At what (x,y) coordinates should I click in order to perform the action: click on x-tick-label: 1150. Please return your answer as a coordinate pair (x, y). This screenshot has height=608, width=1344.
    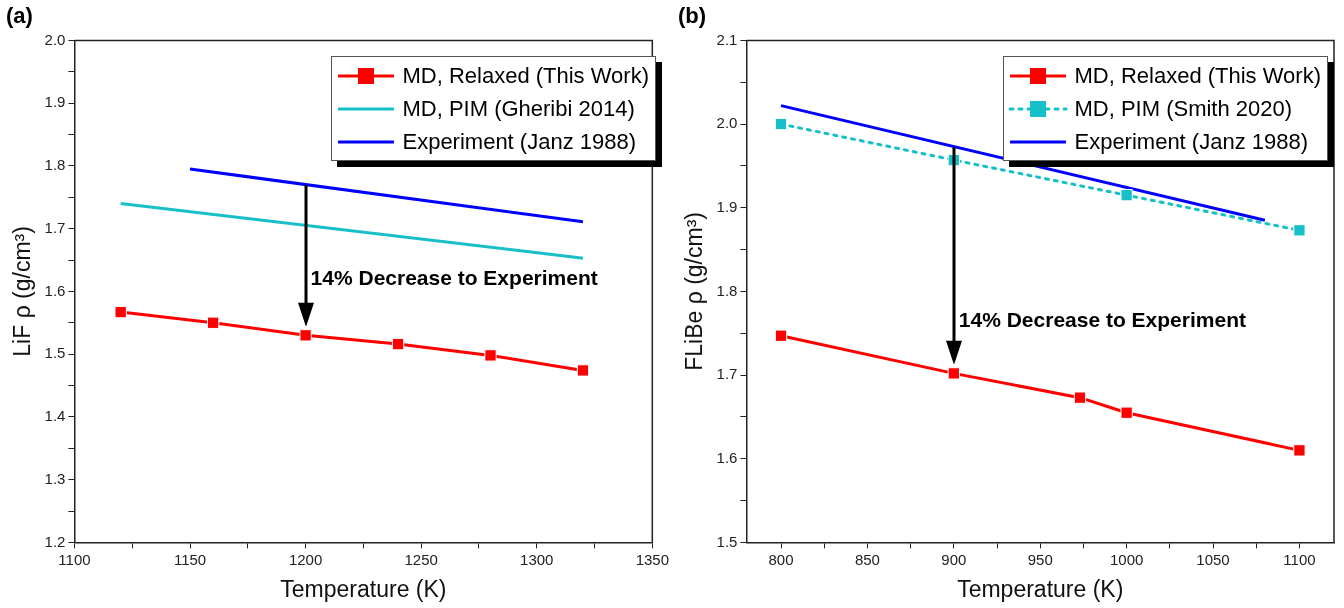
    Looking at the image, I should click on (190, 559).